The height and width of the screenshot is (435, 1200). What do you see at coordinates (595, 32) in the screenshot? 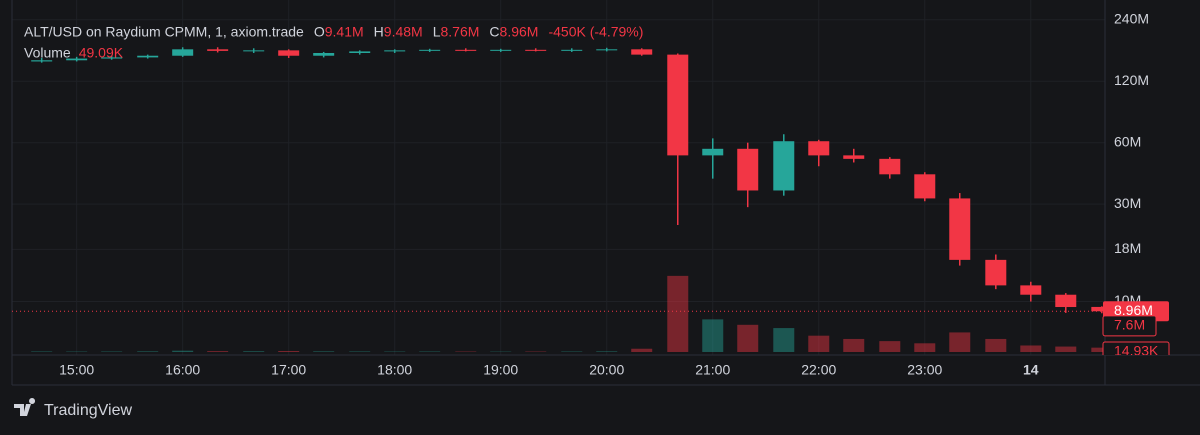
I see `change: -450K (-4.79%)` at bounding box center [595, 32].